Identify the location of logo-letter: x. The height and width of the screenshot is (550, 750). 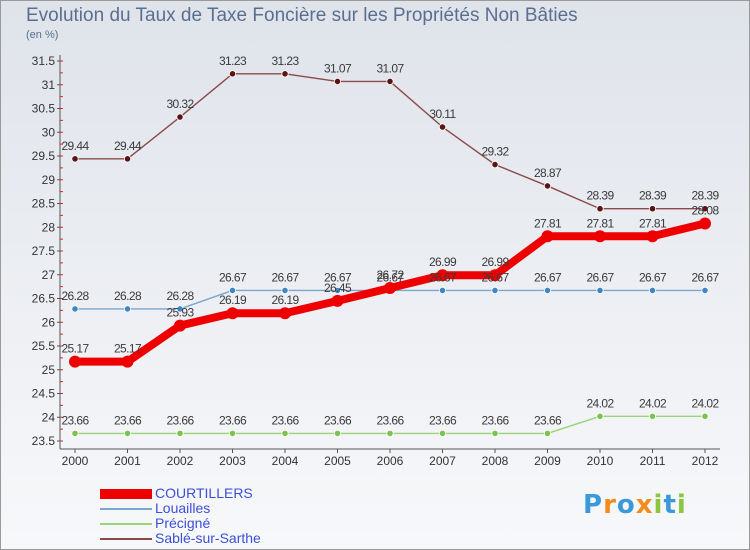
(644, 505).